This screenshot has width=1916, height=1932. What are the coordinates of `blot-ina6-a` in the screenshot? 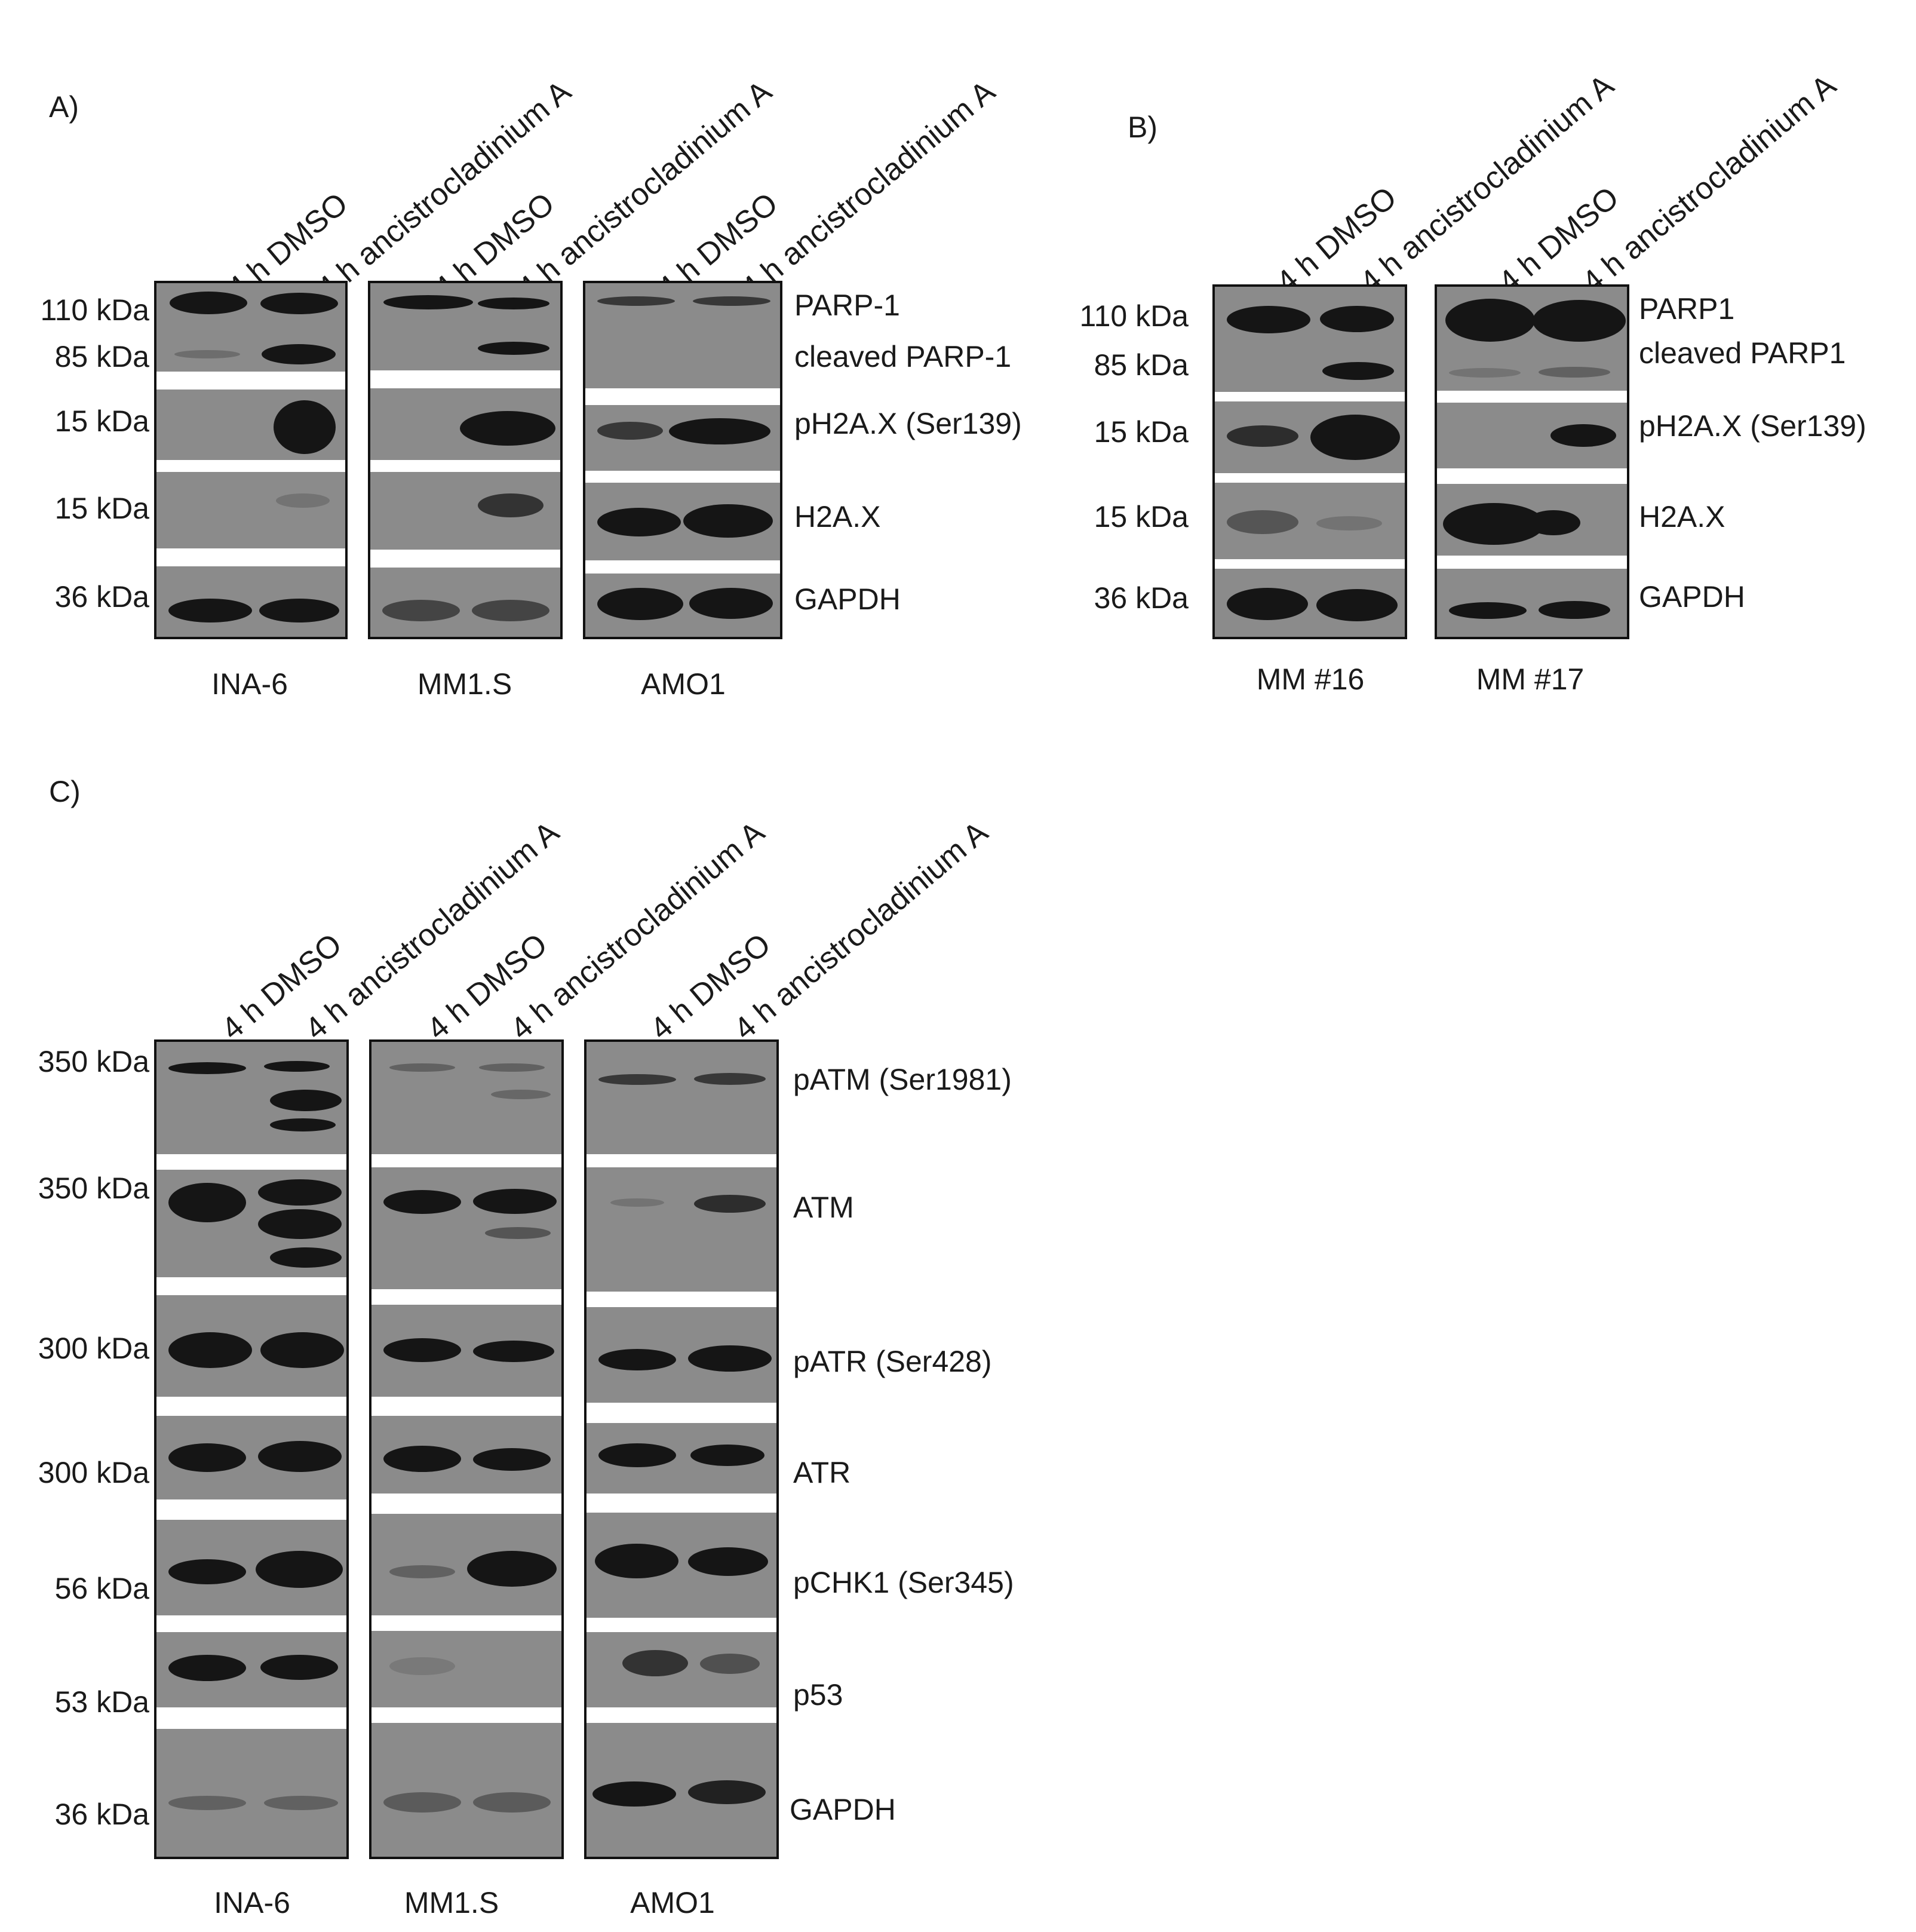 It's located at (251, 460).